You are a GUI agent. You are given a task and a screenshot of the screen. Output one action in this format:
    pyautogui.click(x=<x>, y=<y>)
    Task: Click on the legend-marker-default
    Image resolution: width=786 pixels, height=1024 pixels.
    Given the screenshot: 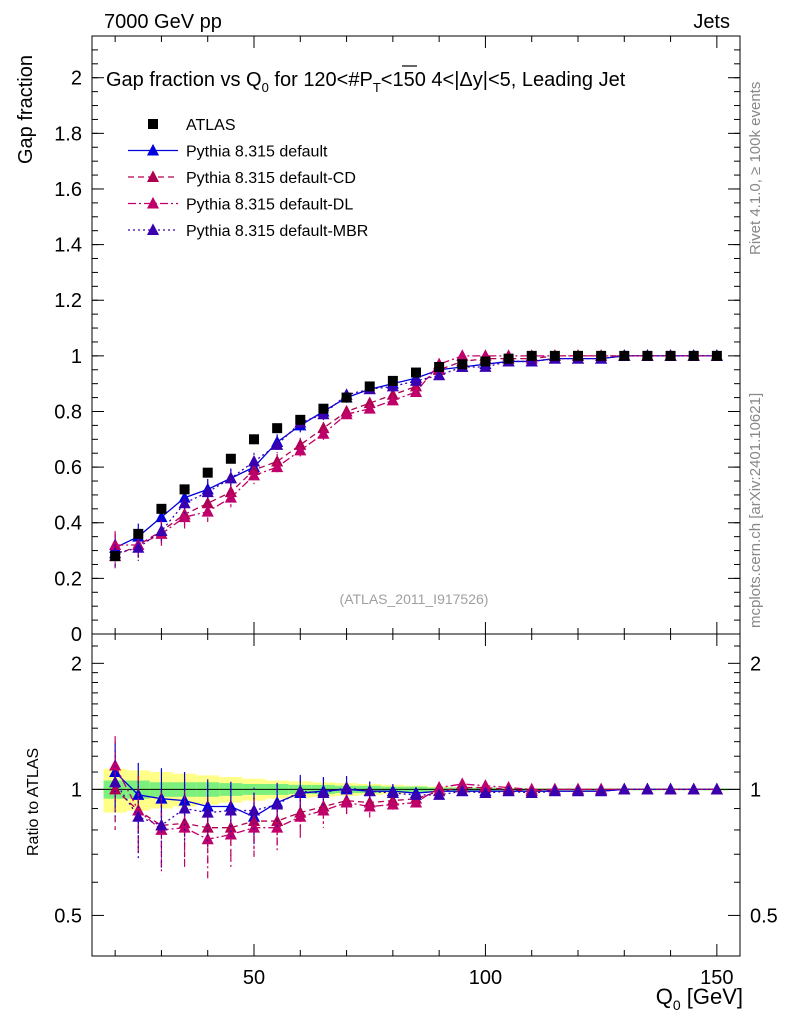 What is the action you would take?
    pyautogui.click(x=153, y=149)
    